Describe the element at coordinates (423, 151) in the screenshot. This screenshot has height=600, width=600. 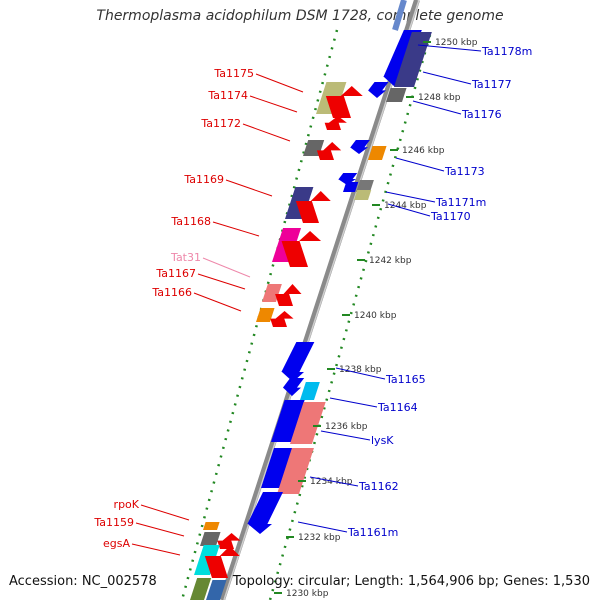
I see `scale-tick-label: 1246 kbp` at that location.